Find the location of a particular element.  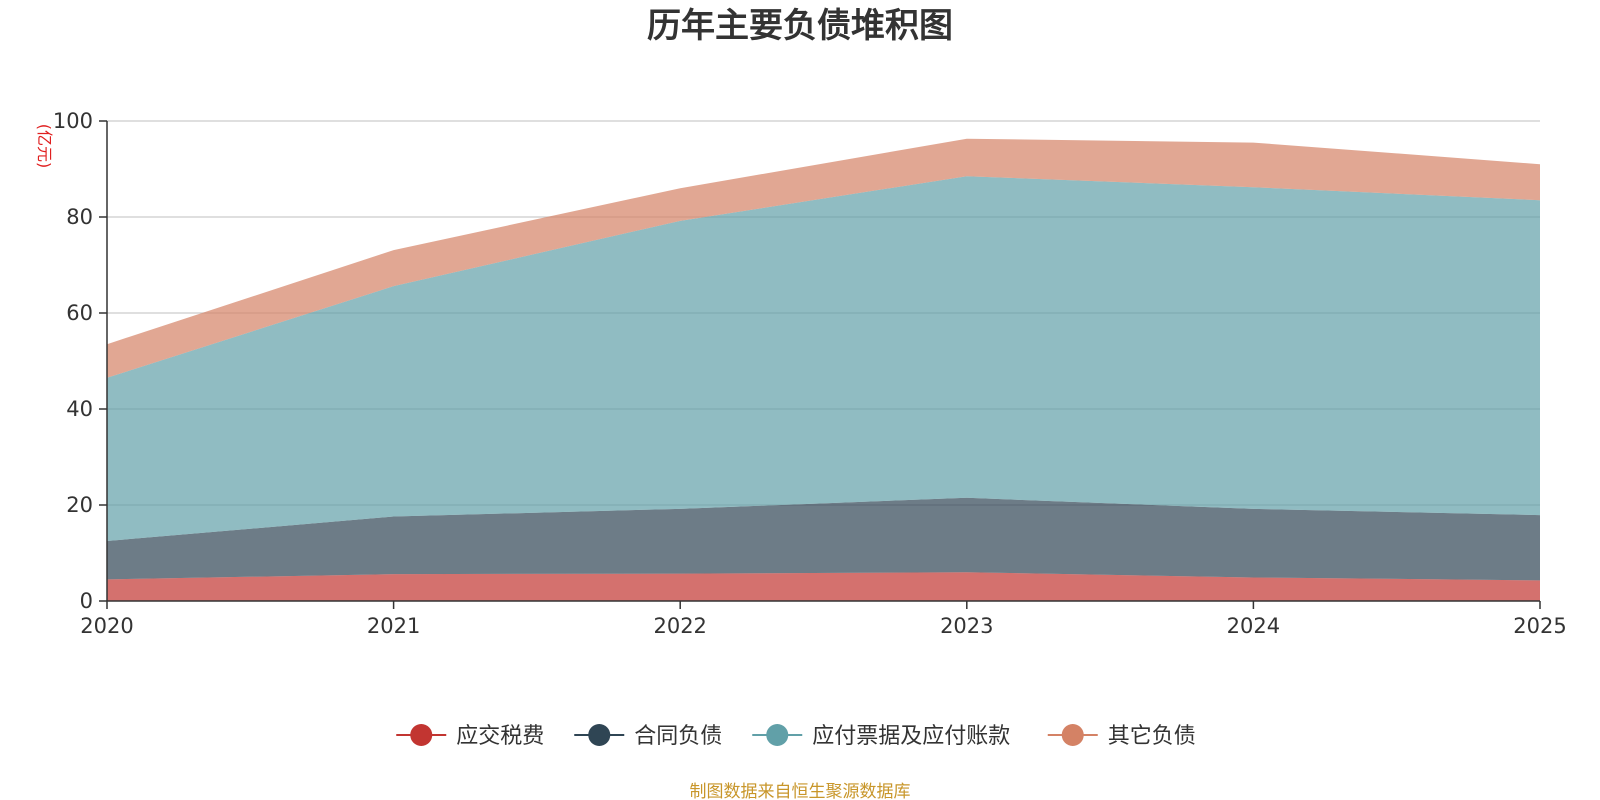

x-tick-label: 2022 is located at coordinates (679, 626).